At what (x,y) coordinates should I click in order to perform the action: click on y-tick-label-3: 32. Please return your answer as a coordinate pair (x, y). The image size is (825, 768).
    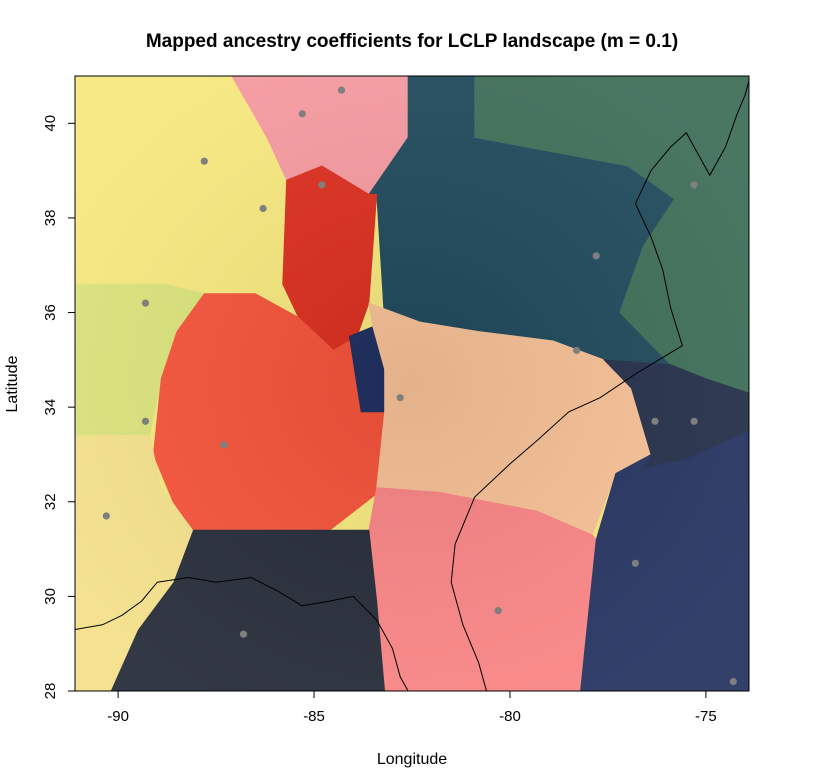
    Looking at the image, I should click on (50, 501).